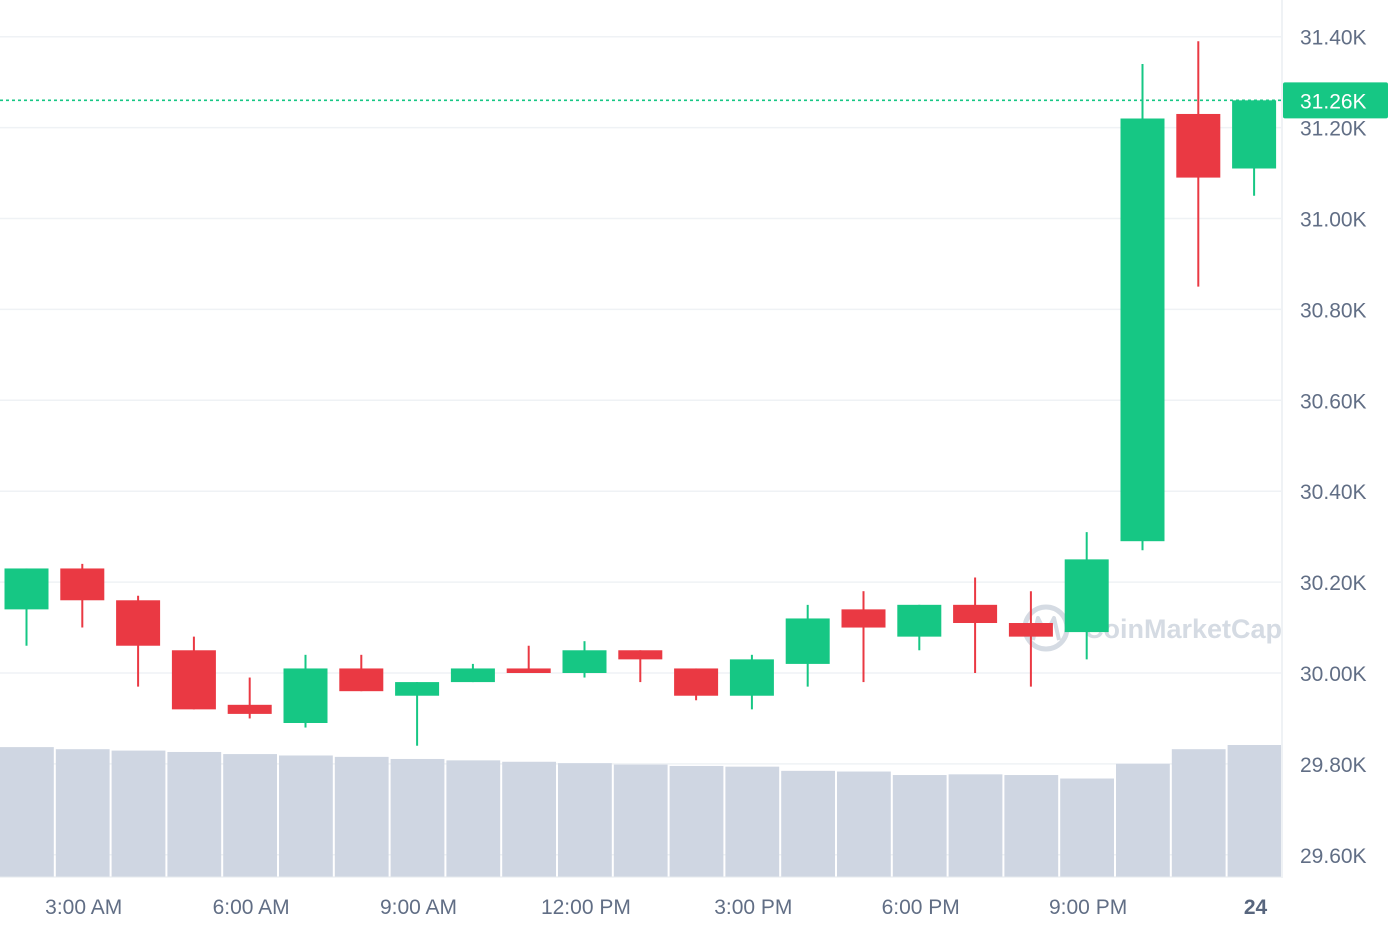  I want to click on y-tick-label: 30.60K, so click(1333, 401).